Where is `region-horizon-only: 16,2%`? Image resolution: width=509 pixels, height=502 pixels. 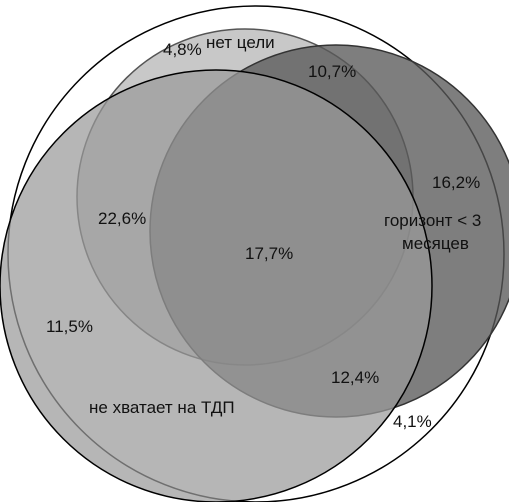
region-horizon-only: 16,2% is located at coordinates (456, 182).